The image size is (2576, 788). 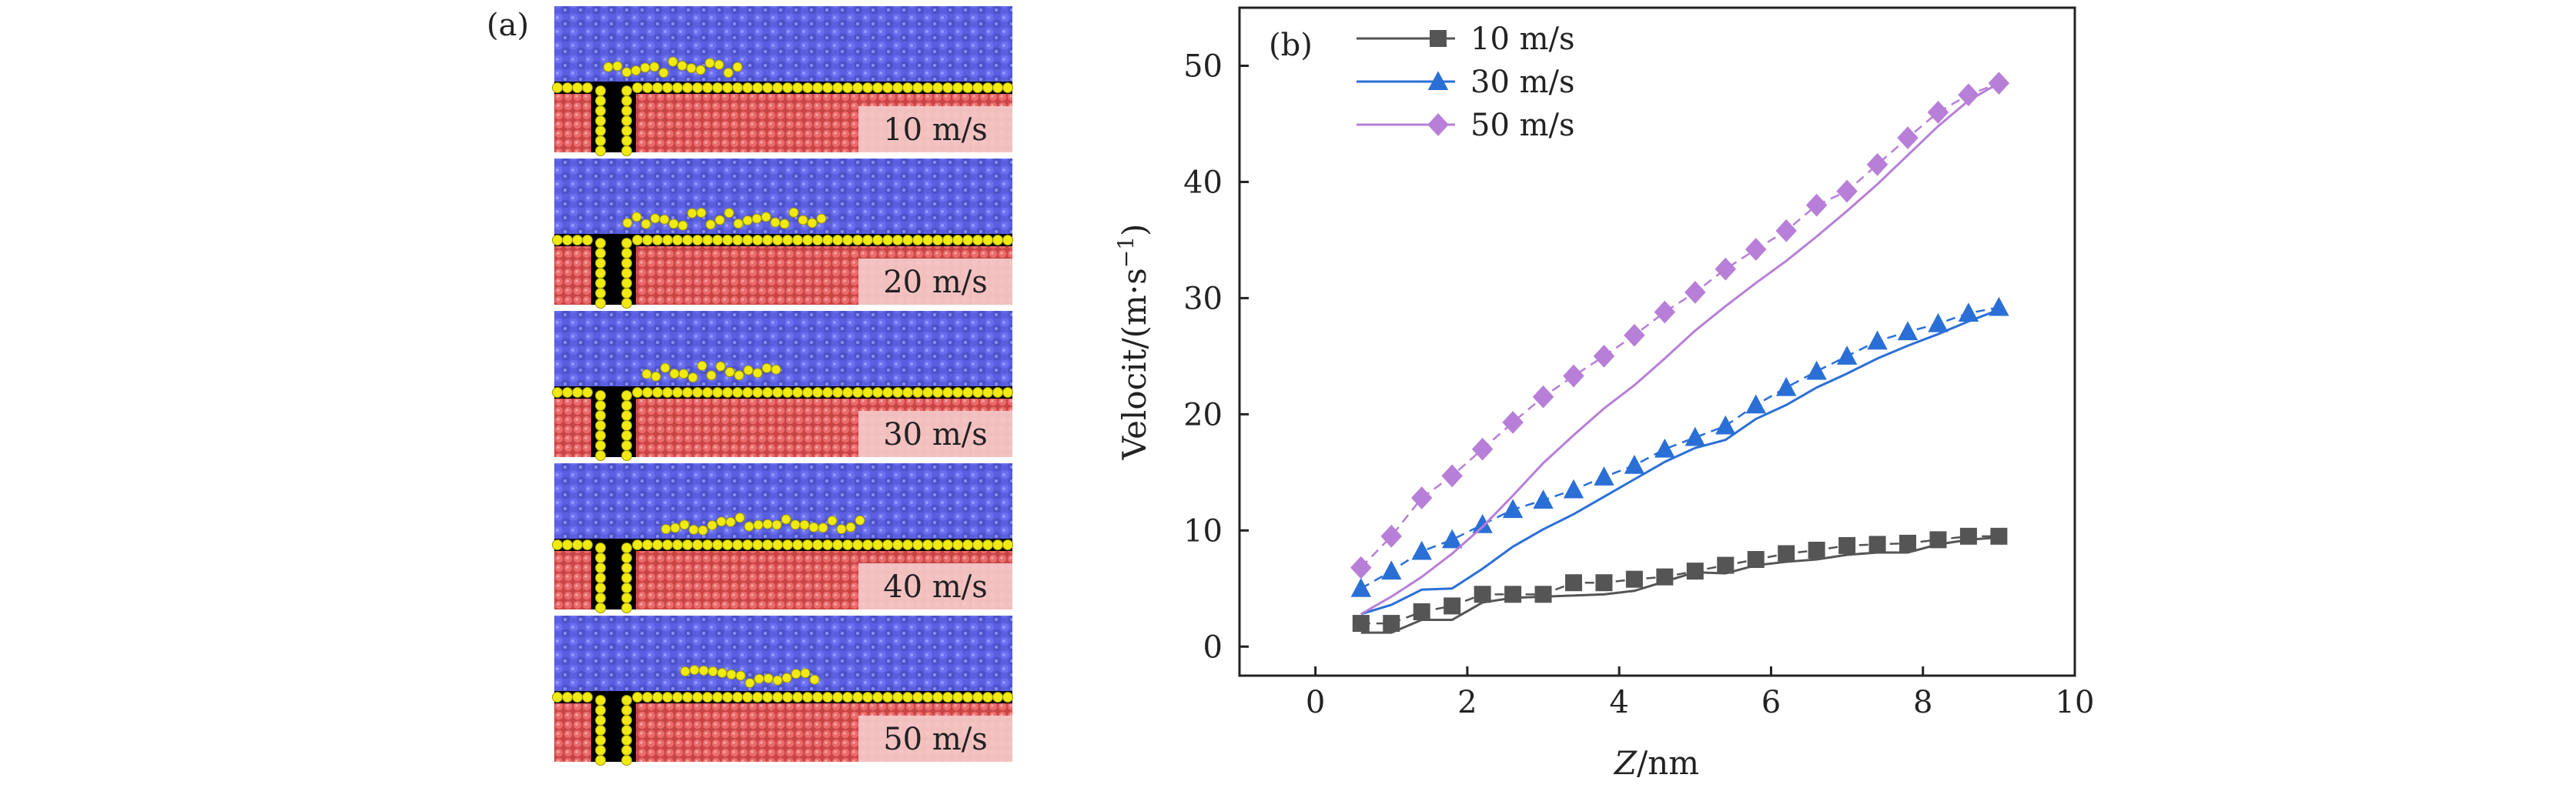 I want to click on y-axis: 0 10 20 30 40 50, so click(x=1216, y=356).